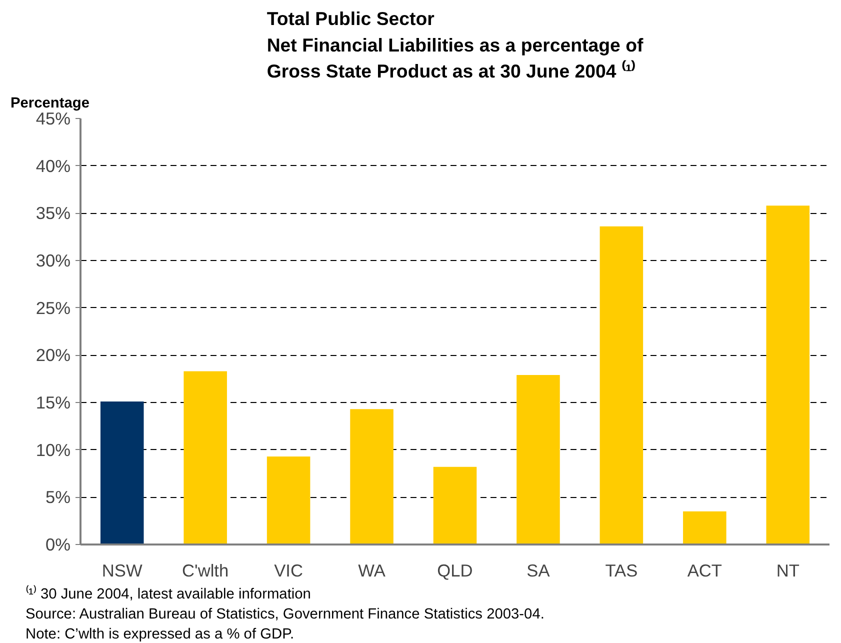 The image size is (841, 643). Describe the element at coordinates (704, 570) in the screenshot. I see `x-tick-label: ACT` at that location.